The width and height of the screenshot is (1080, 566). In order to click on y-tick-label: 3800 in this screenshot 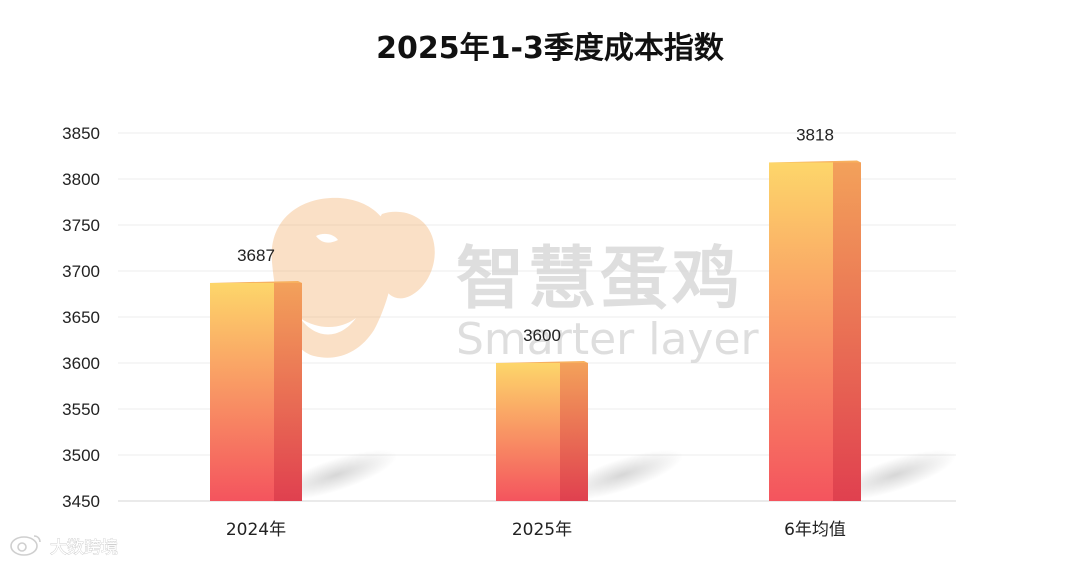, I will do `click(81, 179)`.